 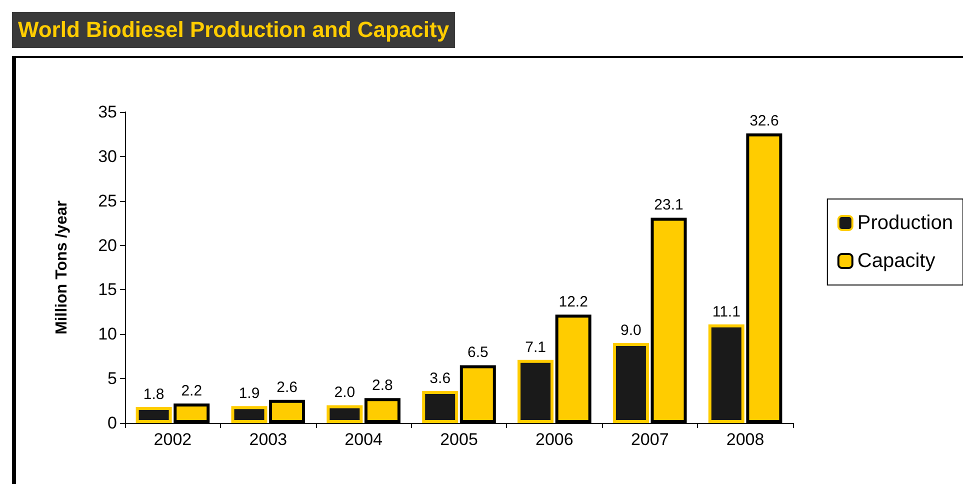 I want to click on data-label: 12.2, so click(x=573, y=302).